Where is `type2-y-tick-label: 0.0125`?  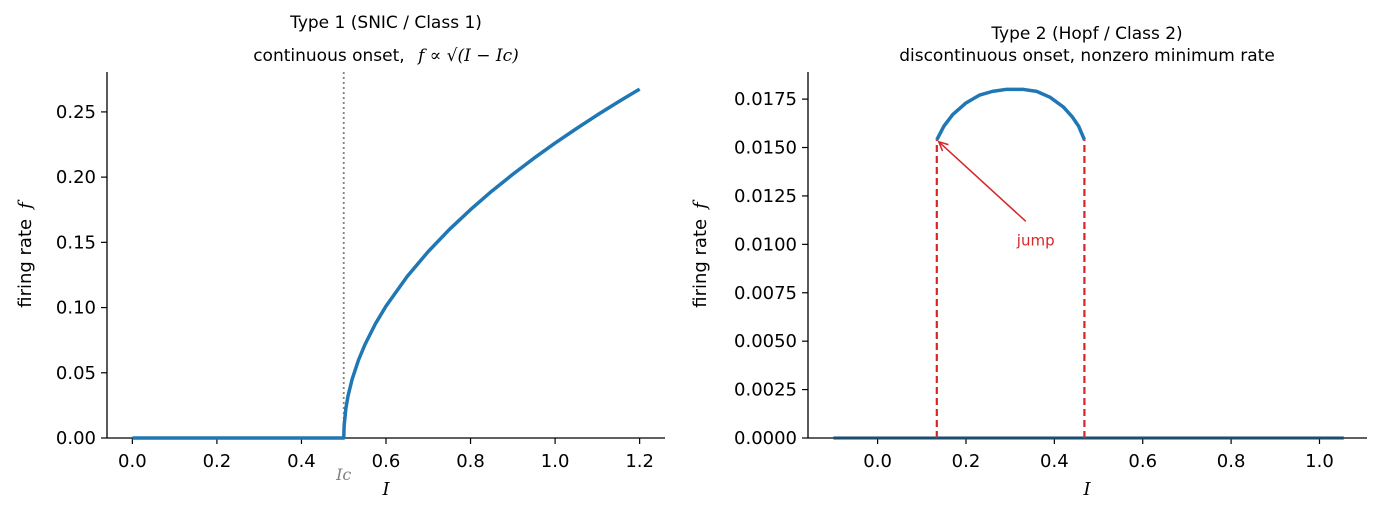
type2-y-tick-label: 0.0125 is located at coordinates (765, 196).